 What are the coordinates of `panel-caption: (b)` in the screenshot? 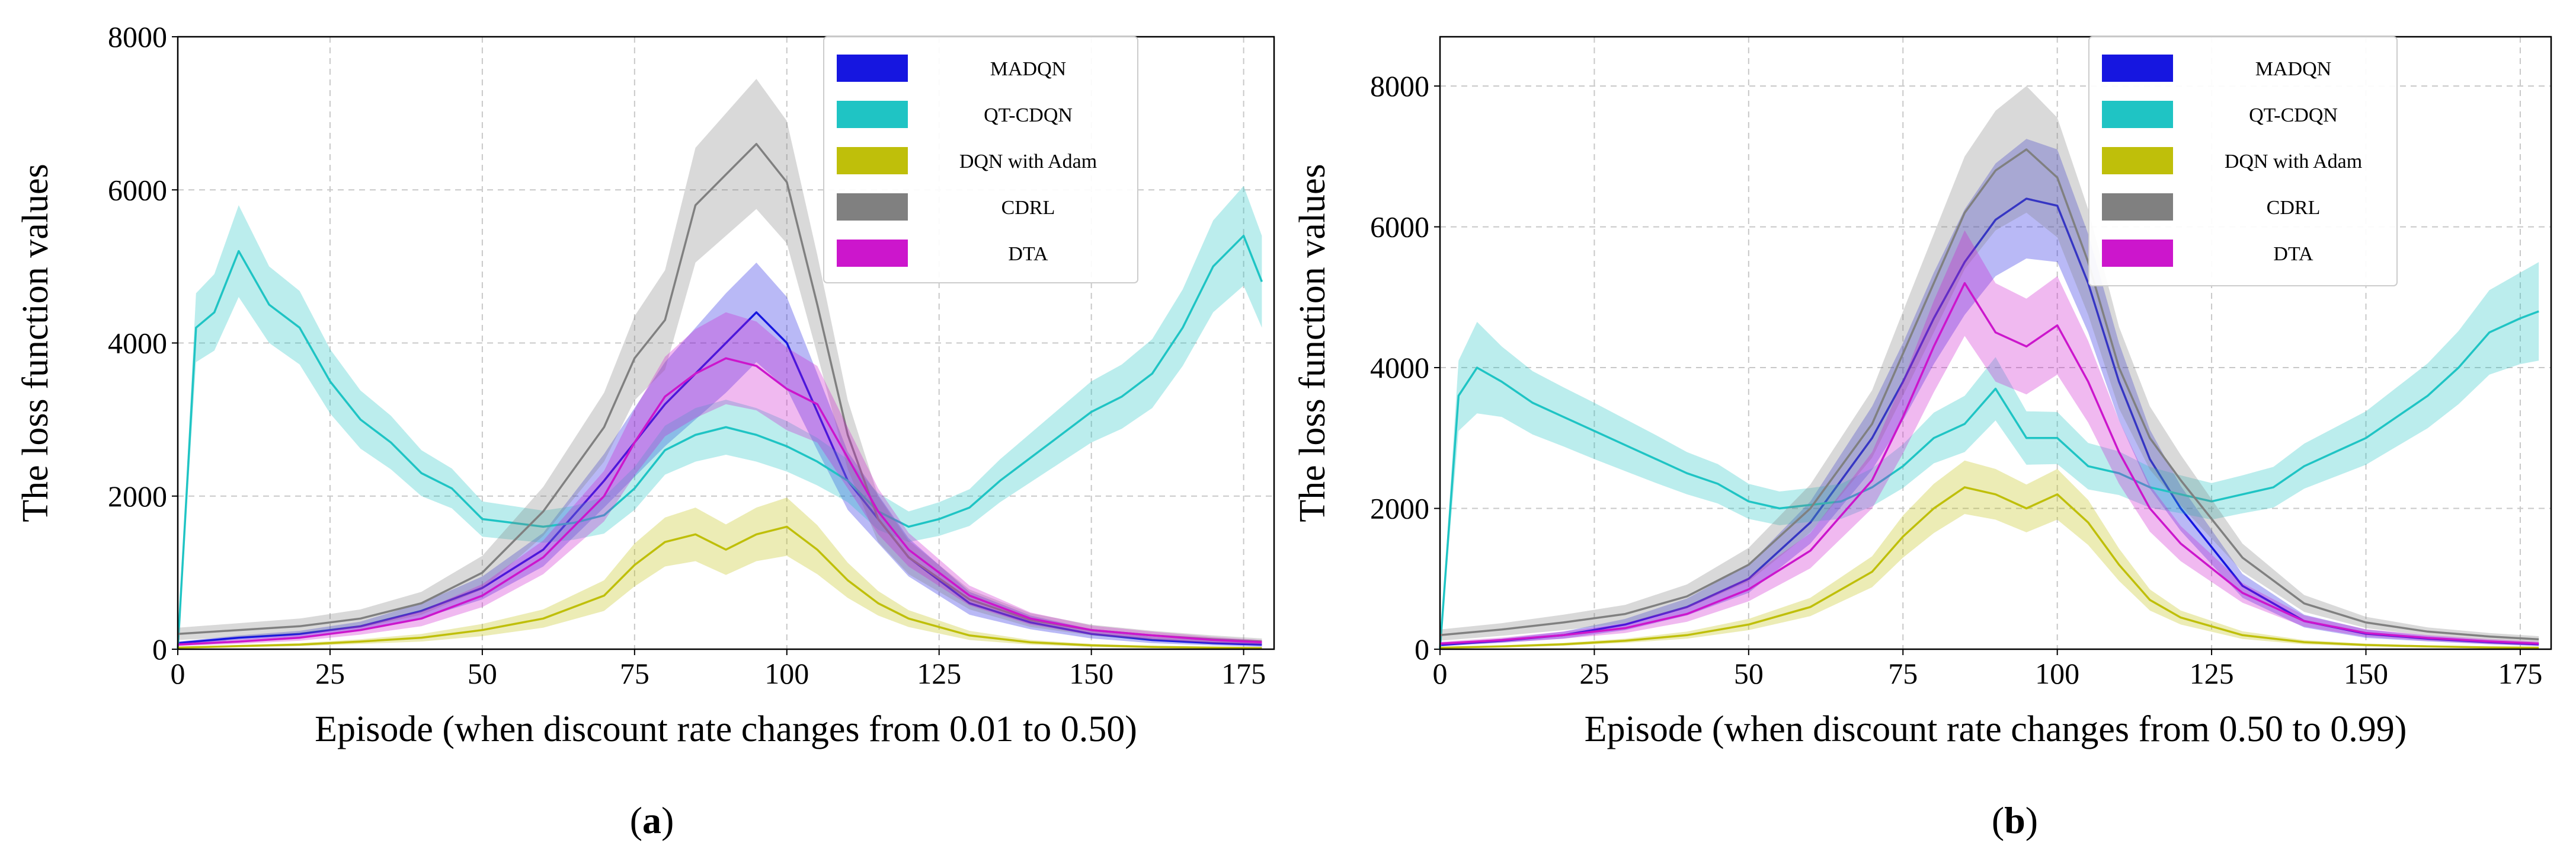 It's located at (2015, 820).